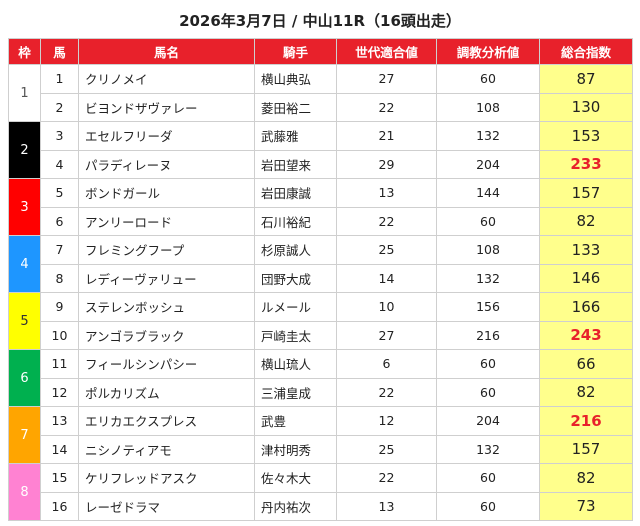 The image size is (640, 526). Describe the element at coordinates (59, 51) in the screenshot. I see `header-uma: 馬` at that location.